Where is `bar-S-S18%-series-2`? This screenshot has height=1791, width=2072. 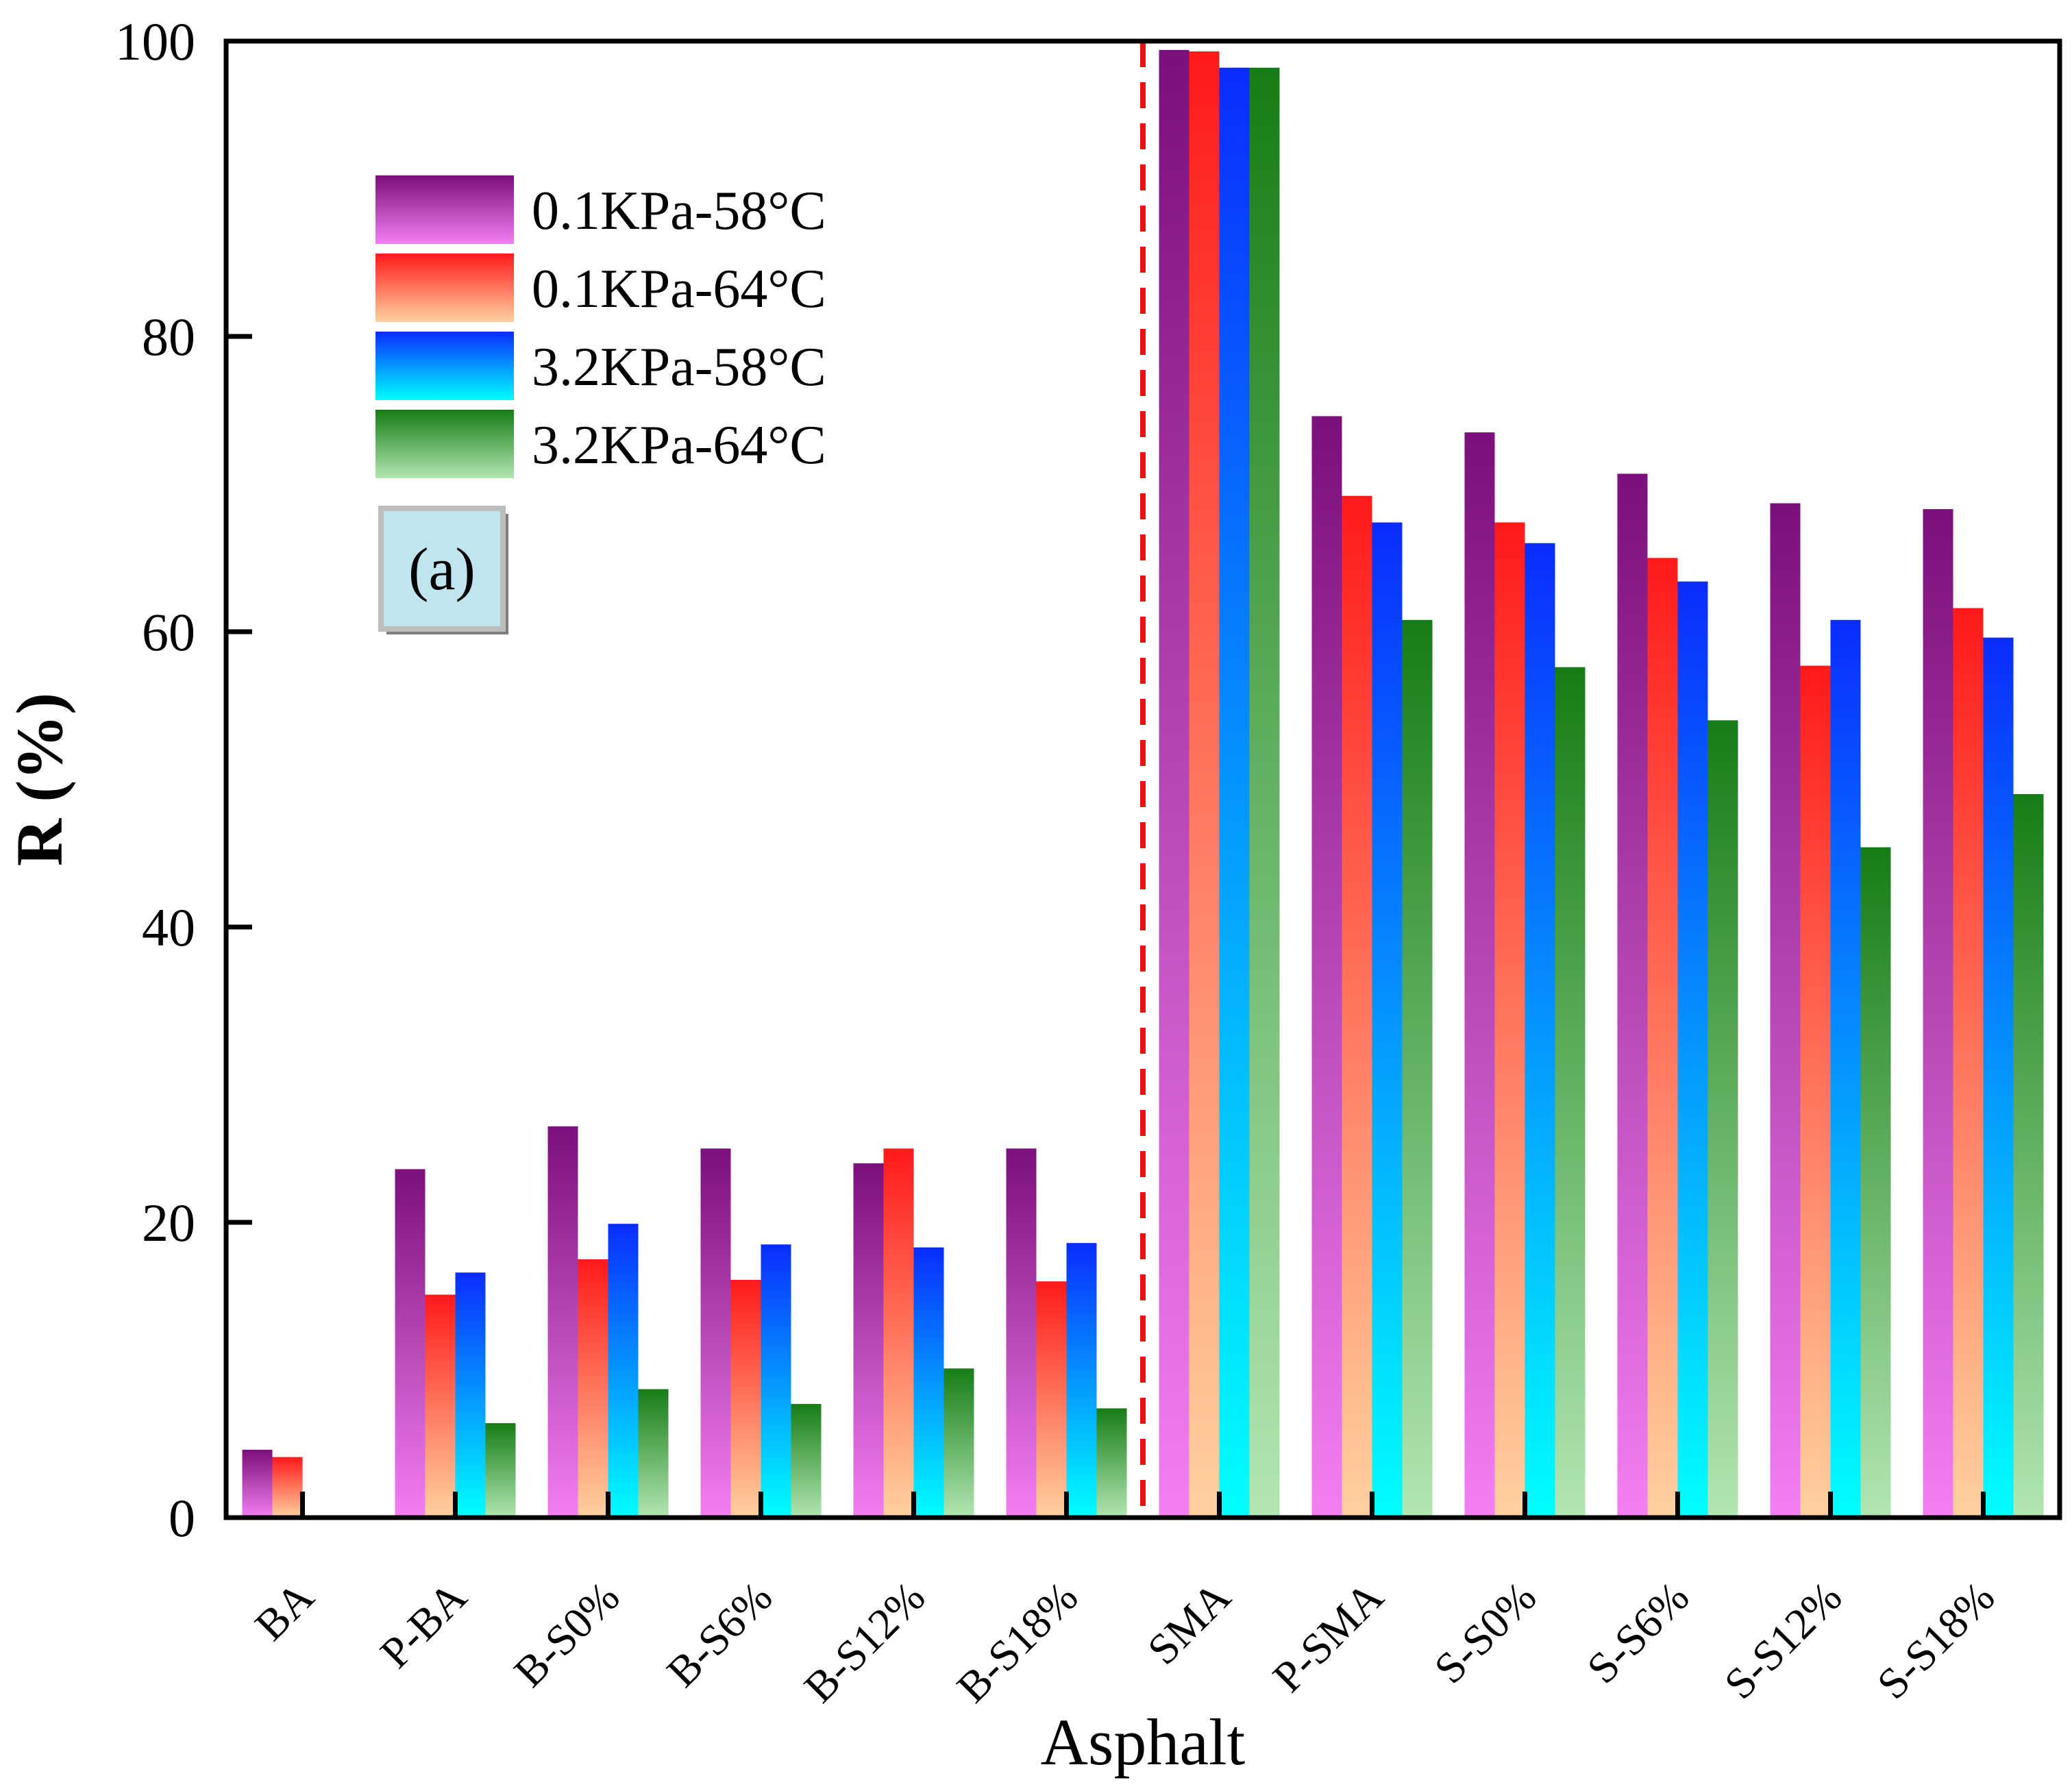 bar-S-S18%-series-2 is located at coordinates (1968, 1063).